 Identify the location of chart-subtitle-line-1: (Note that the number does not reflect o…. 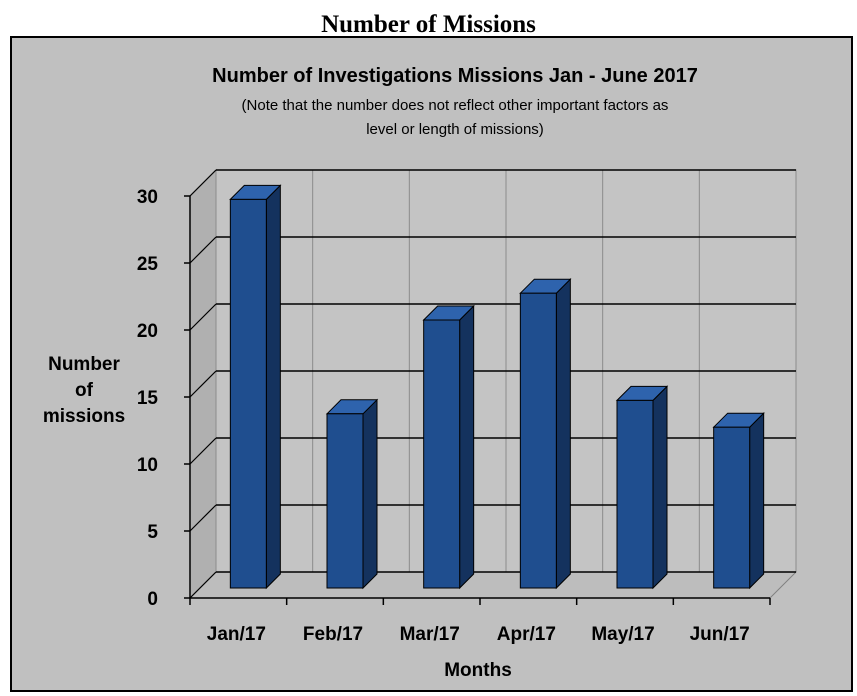
(455, 105).